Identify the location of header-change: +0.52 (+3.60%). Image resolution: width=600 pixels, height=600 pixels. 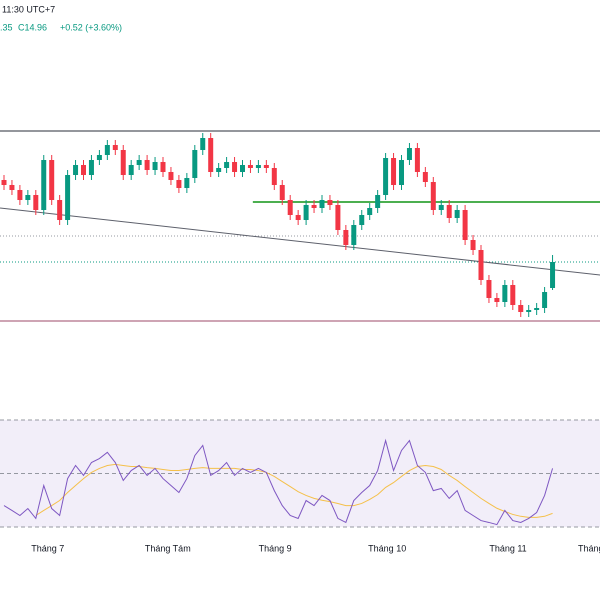
(91, 27).